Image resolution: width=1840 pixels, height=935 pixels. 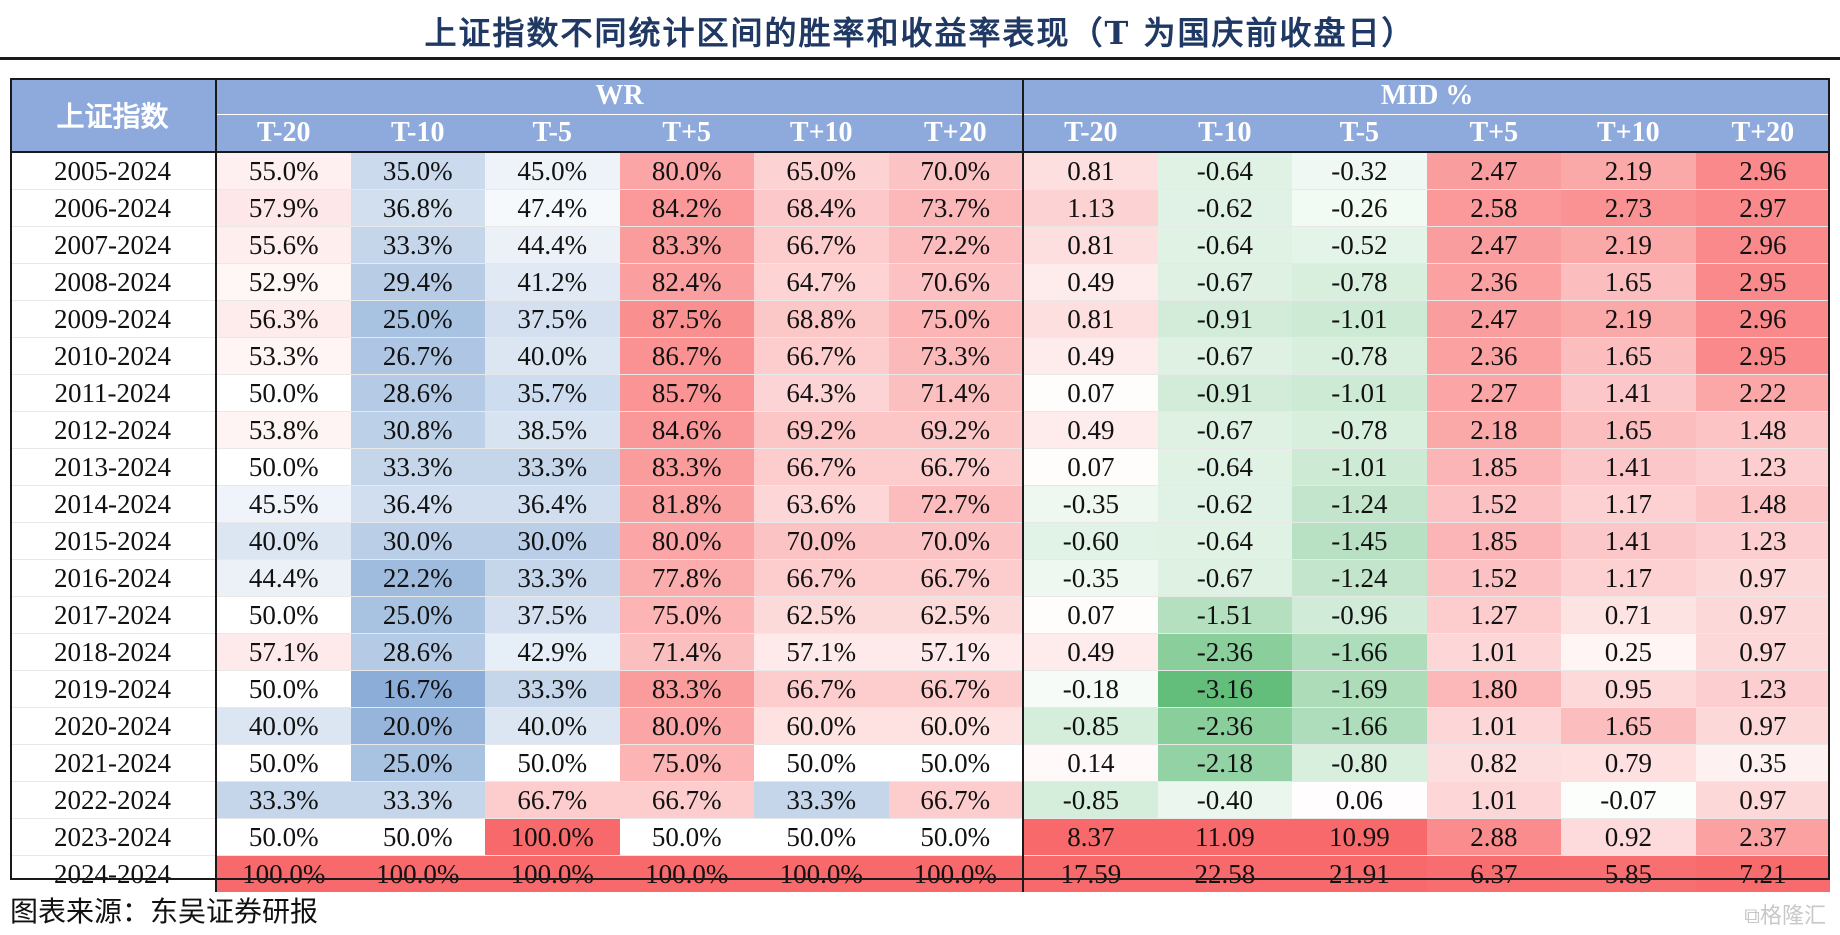 What do you see at coordinates (1359, 319) in the screenshot?
I see `cell-mid: -1.01` at bounding box center [1359, 319].